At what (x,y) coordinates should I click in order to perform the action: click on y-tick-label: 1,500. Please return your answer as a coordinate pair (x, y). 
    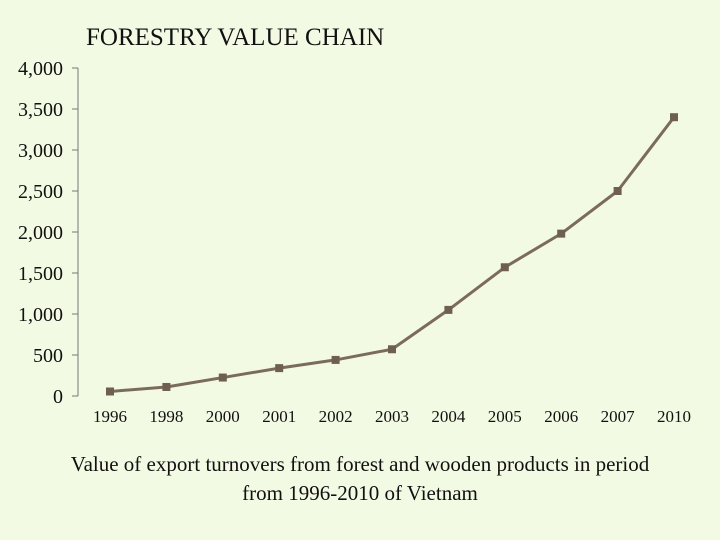
    Looking at the image, I should click on (40, 274).